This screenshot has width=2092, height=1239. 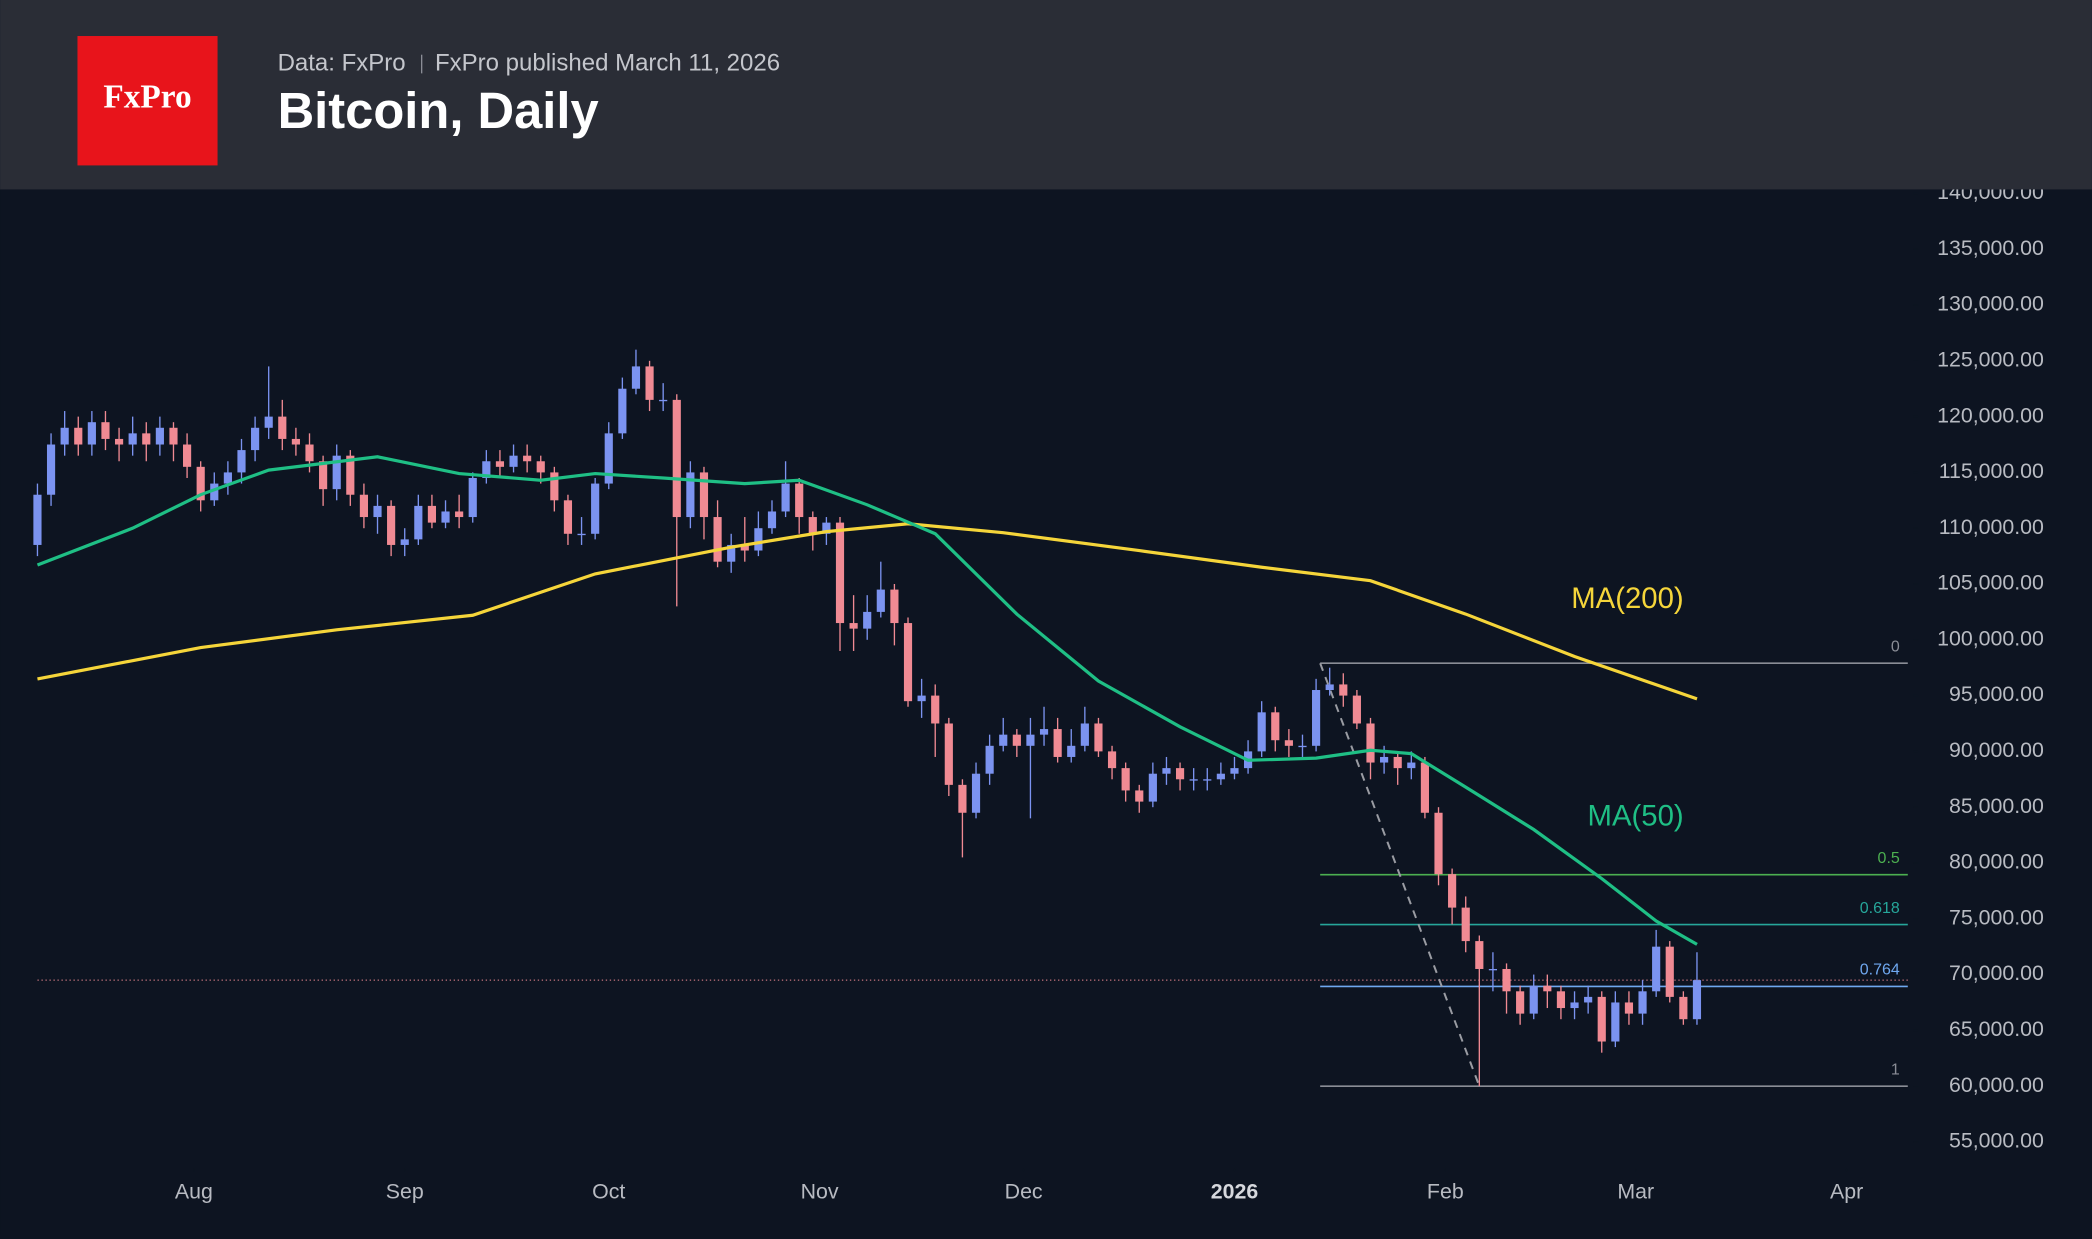 What do you see at coordinates (1895, 646) in the screenshot?
I see `fib-label: 0` at bounding box center [1895, 646].